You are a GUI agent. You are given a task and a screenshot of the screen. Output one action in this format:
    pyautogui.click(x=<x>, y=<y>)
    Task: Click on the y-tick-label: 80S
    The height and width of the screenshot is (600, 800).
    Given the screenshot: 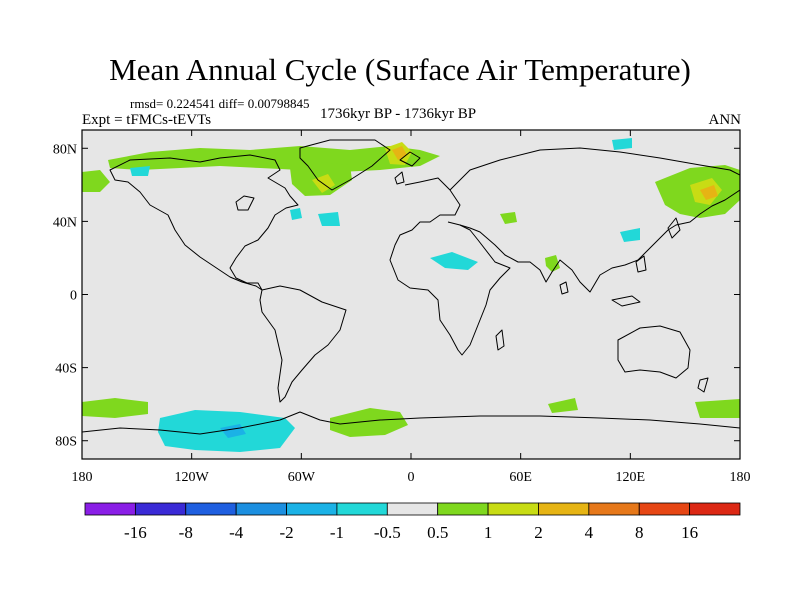 What is the action you would take?
    pyautogui.click(x=66, y=442)
    